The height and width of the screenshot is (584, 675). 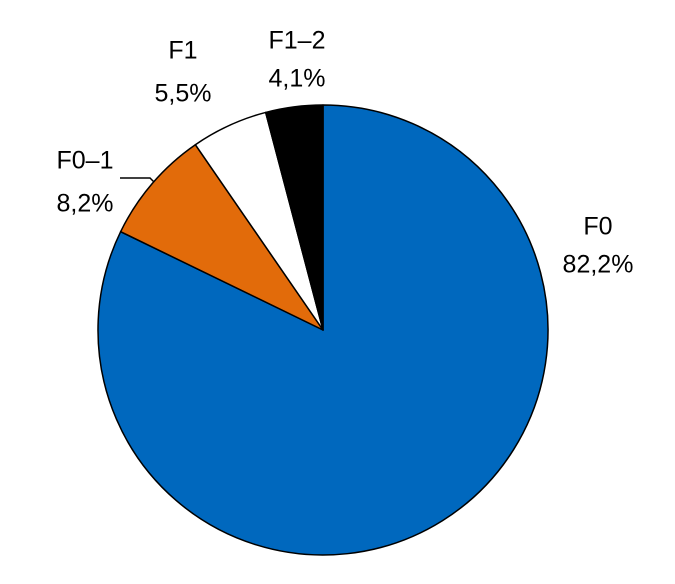 What do you see at coordinates (85, 204) in the screenshot?
I see `value-label: 8,2%` at bounding box center [85, 204].